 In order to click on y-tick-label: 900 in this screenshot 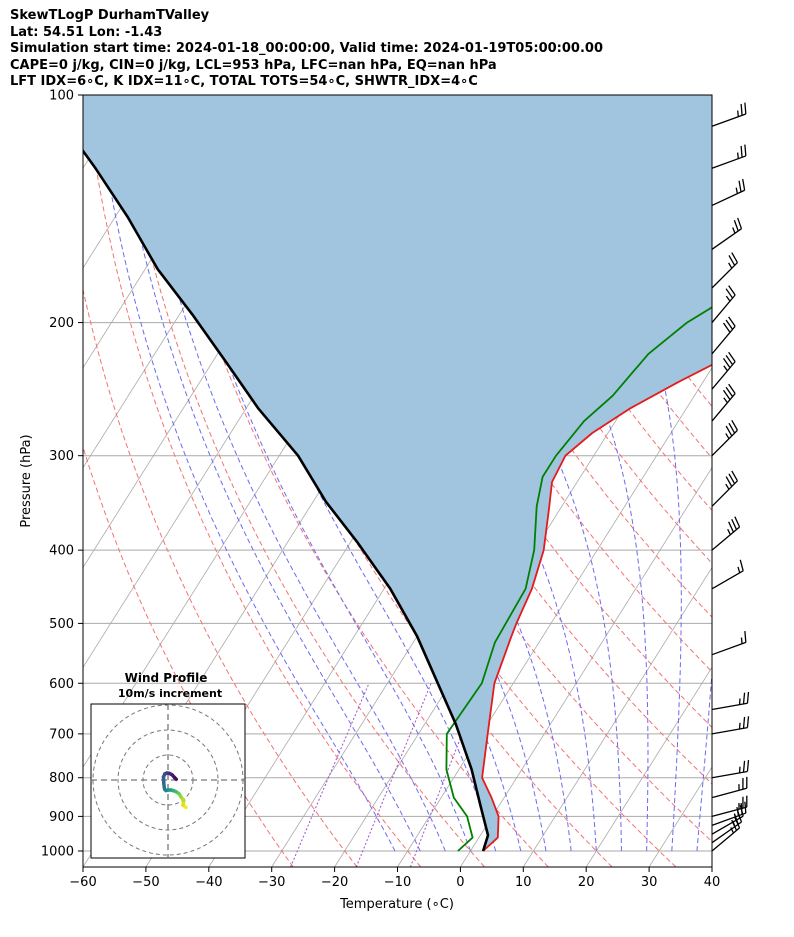, I will do `click(61, 817)`.